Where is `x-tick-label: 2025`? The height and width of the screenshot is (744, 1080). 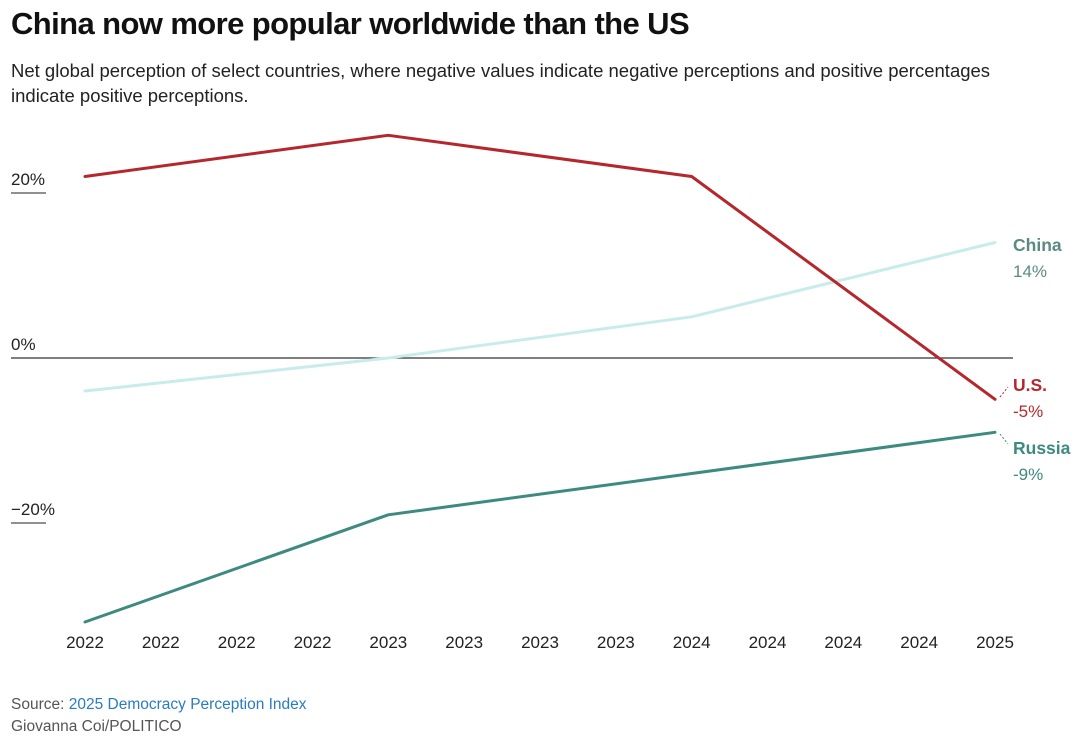
x-tick-label: 2025 is located at coordinates (995, 642).